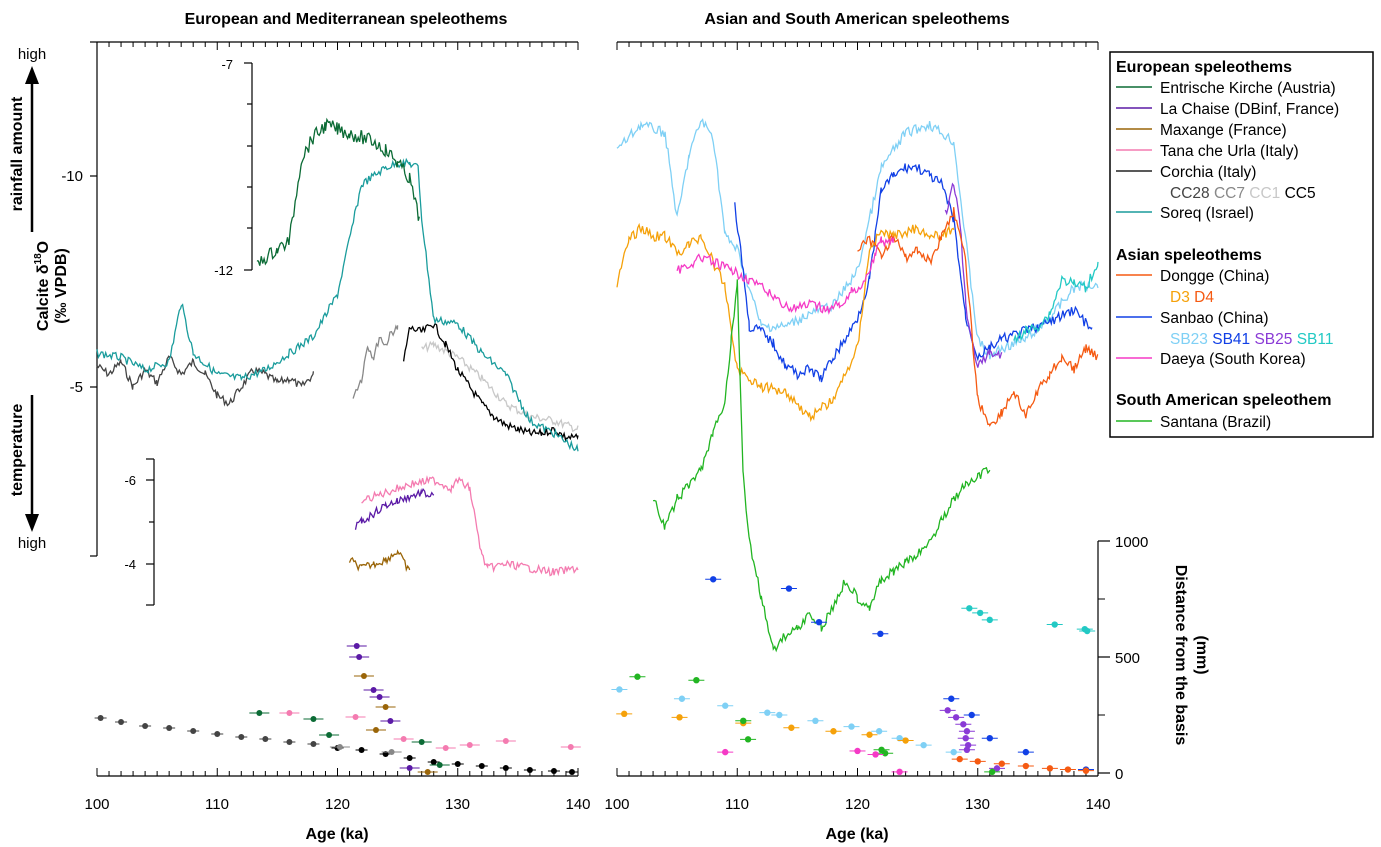  What do you see at coordinates (1229, 151) in the screenshot?
I see `legend-tana: Tana che Urla (Italy)` at bounding box center [1229, 151].